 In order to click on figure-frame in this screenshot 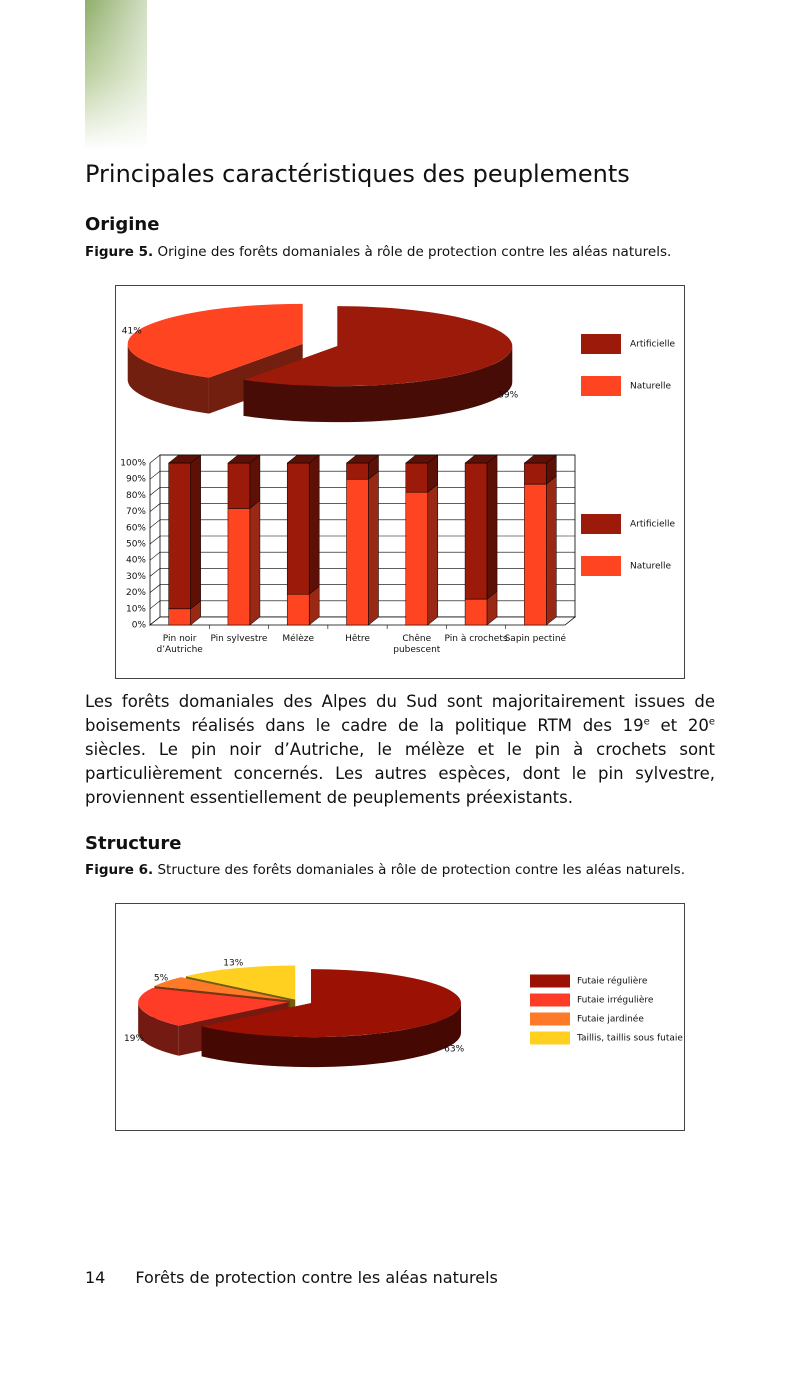, I will do `click(400, 1017)`.